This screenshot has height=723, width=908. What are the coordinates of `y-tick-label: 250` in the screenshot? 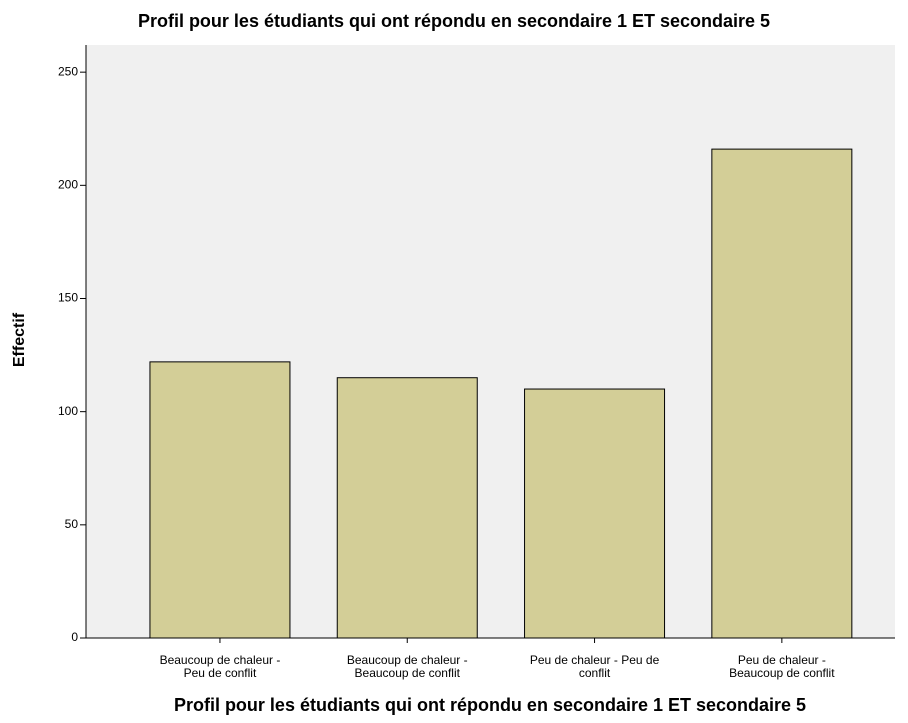 It's located at (68, 71).